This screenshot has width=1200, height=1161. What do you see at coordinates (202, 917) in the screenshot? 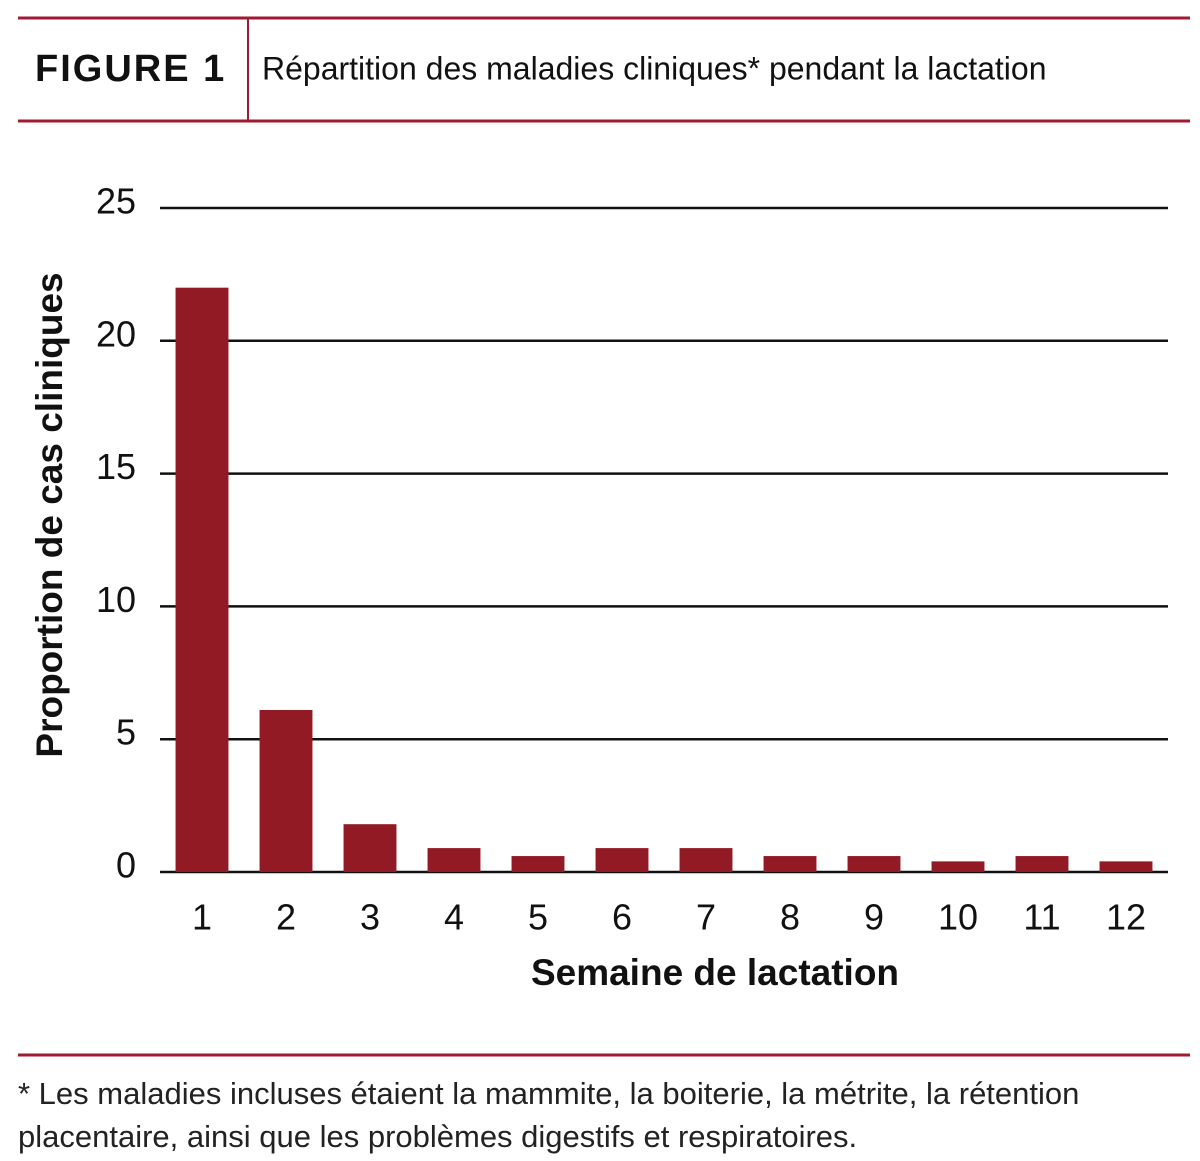
I see `x-tick-label: 1` at bounding box center [202, 917].